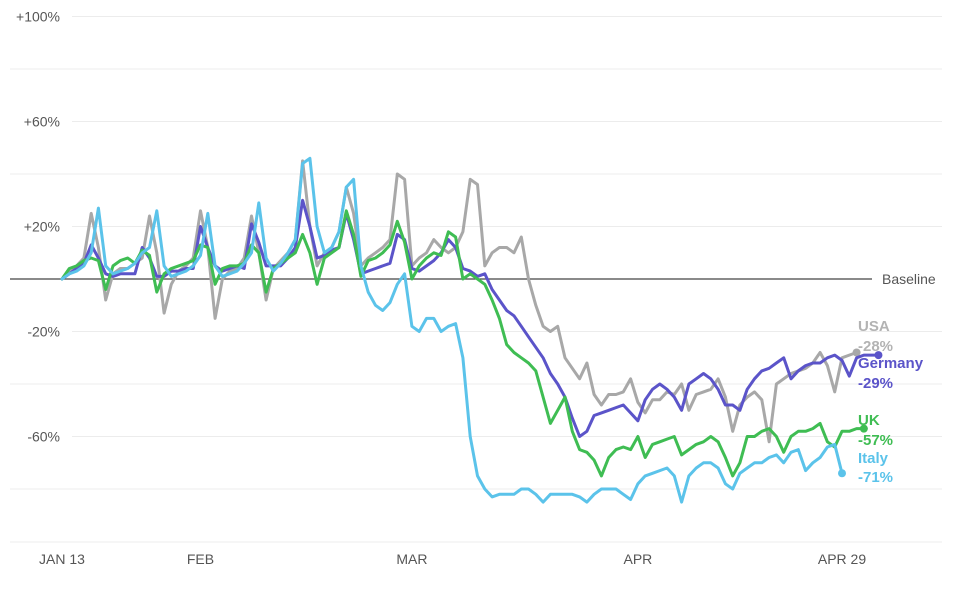 This screenshot has width=959, height=590. What do you see at coordinates (842, 559) in the screenshot?
I see `x-tick-label: APR 29` at bounding box center [842, 559].